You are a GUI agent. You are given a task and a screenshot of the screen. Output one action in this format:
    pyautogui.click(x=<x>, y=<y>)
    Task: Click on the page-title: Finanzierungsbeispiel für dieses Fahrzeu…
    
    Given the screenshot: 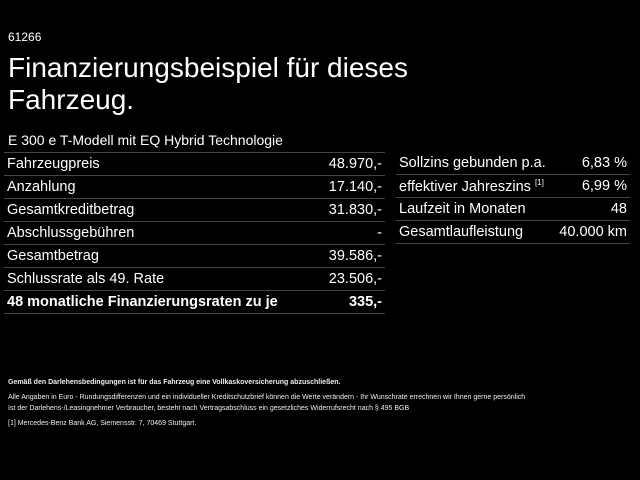 What is the action you would take?
    pyautogui.click(x=208, y=83)
    